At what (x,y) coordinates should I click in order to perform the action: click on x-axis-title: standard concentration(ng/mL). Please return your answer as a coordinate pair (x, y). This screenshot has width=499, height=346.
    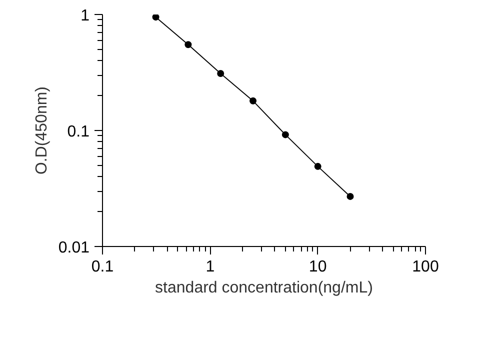
    Looking at the image, I should click on (264, 288).